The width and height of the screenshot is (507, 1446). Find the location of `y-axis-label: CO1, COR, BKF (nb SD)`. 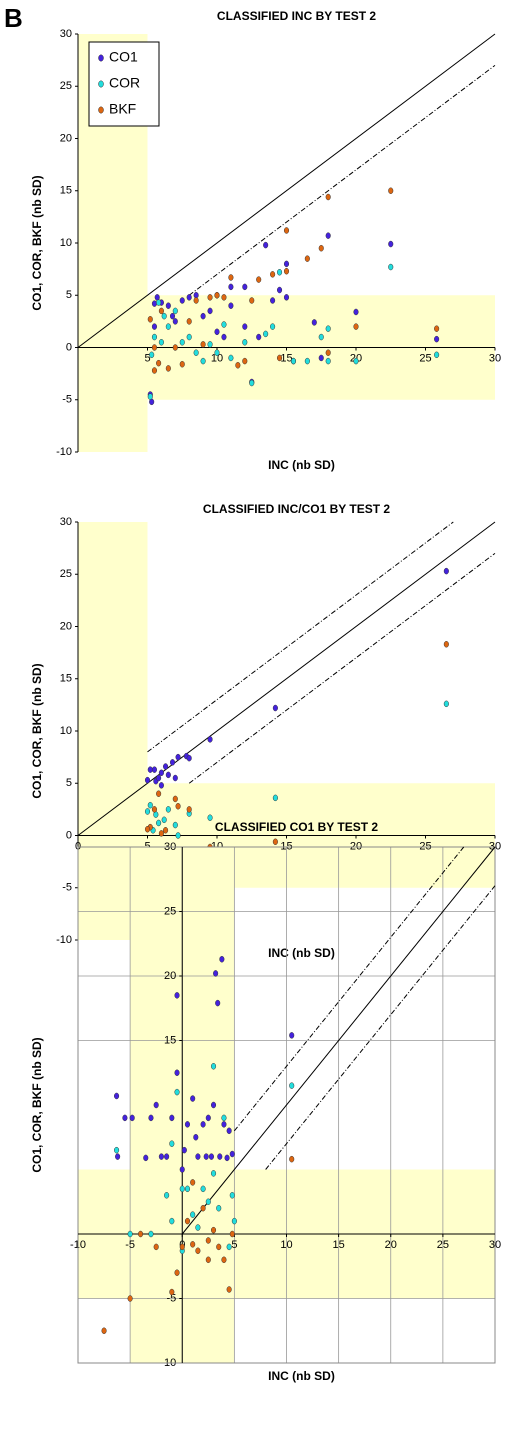

y-axis-label: CO1, COR, BKF (nb SD) is located at coordinates (37, 730).